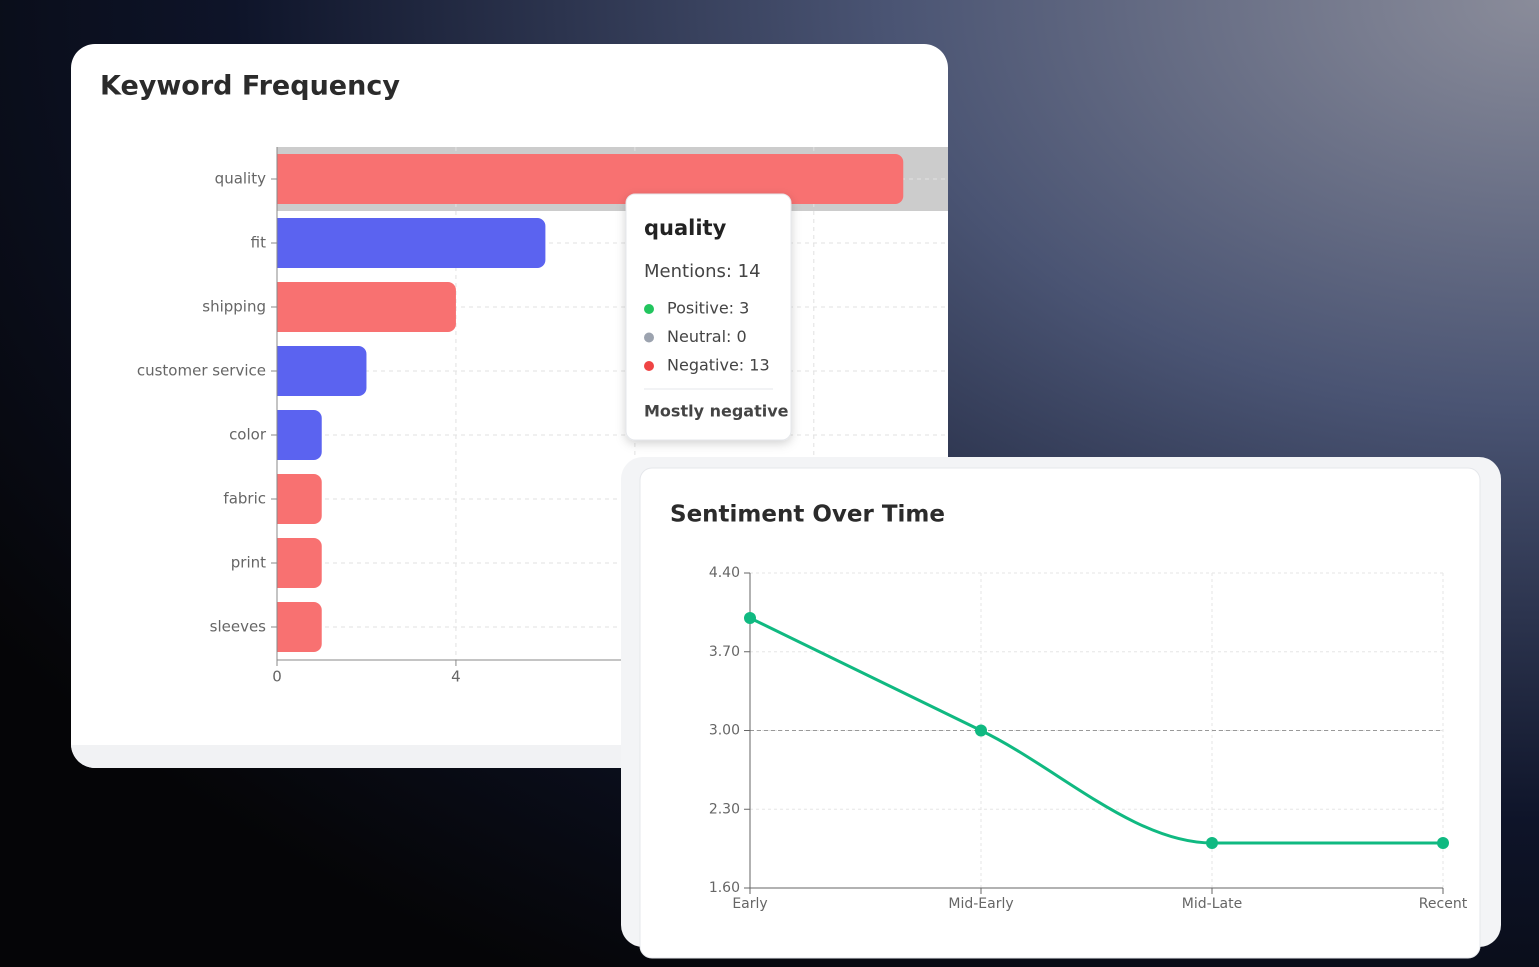 Image resolution: width=1539 pixels, height=967 pixels. What do you see at coordinates (244, 499) in the screenshot?
I see `category-label: fabric` at bounding box center [244, 499].